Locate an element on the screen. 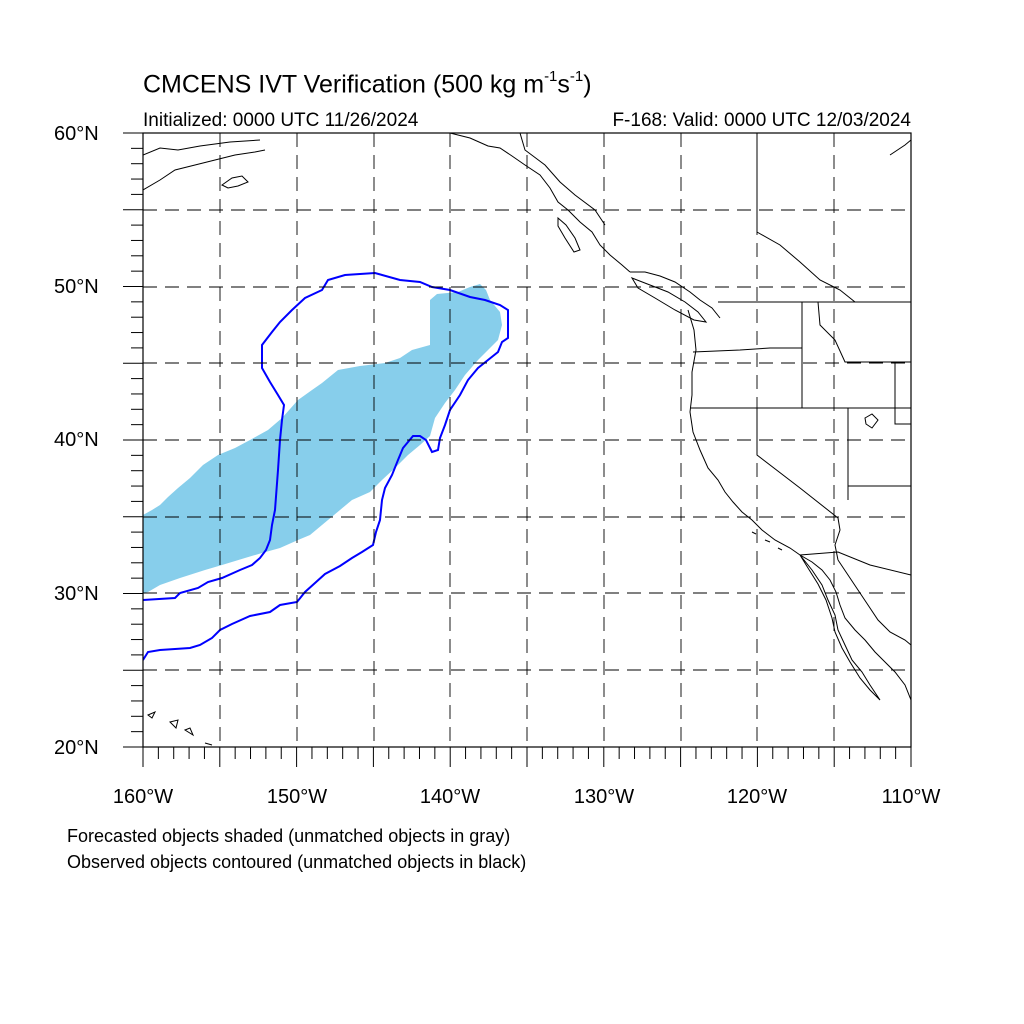 Image resolution: width=1024 pixels, height=1024 pixels. lon-label-130w: 130°W is located at coordinates (604, 797).